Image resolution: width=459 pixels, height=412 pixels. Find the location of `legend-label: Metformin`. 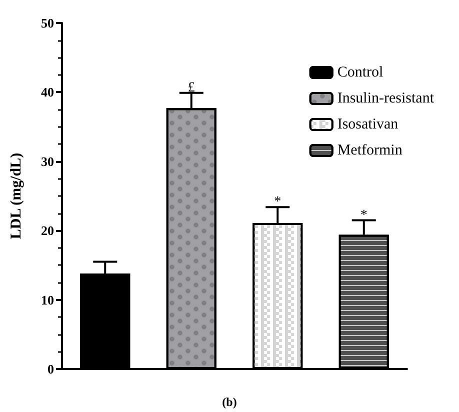

legend-label: Metformin is located at coordinates (370, 150).